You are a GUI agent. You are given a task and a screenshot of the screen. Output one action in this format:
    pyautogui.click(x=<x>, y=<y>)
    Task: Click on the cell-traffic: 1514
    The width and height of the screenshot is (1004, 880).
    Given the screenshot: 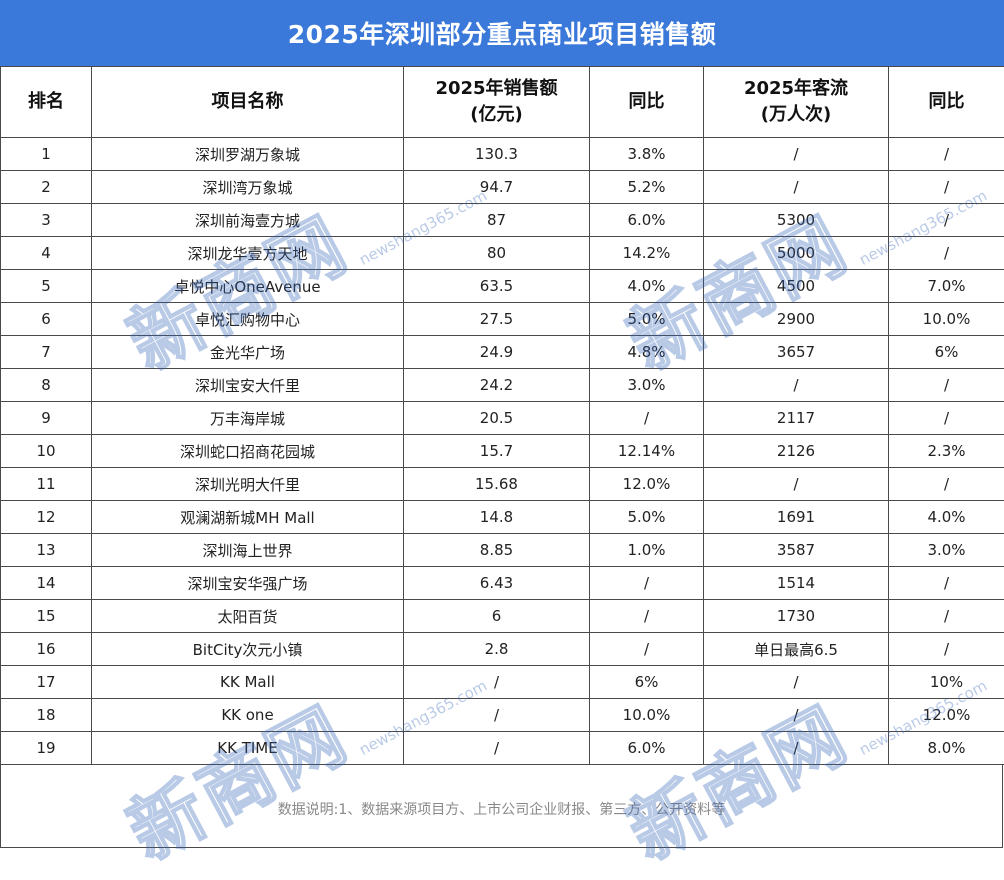 What is the action you would take?
    pyautogui.click(x=796, y=583)
    